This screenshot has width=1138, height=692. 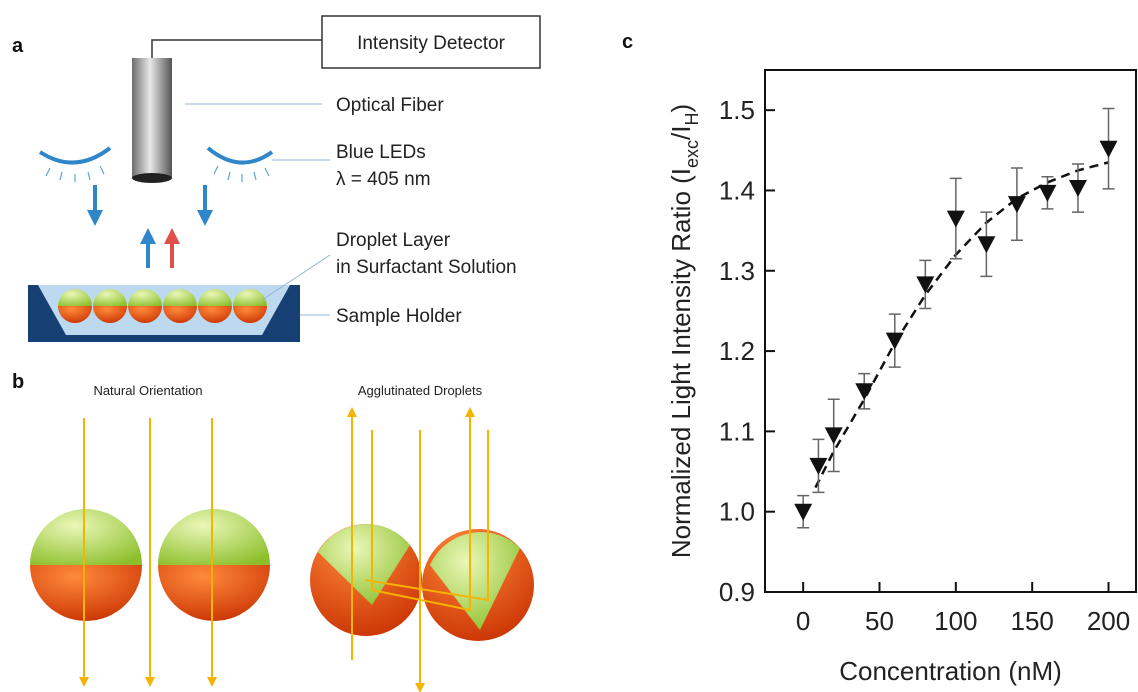 I want to click on detector-box, so click(x=431, y=42).